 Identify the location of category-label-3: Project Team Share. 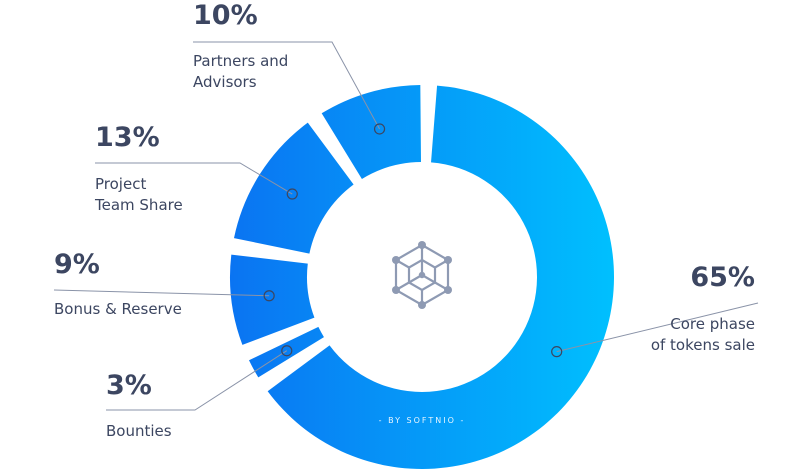
(138, 194).